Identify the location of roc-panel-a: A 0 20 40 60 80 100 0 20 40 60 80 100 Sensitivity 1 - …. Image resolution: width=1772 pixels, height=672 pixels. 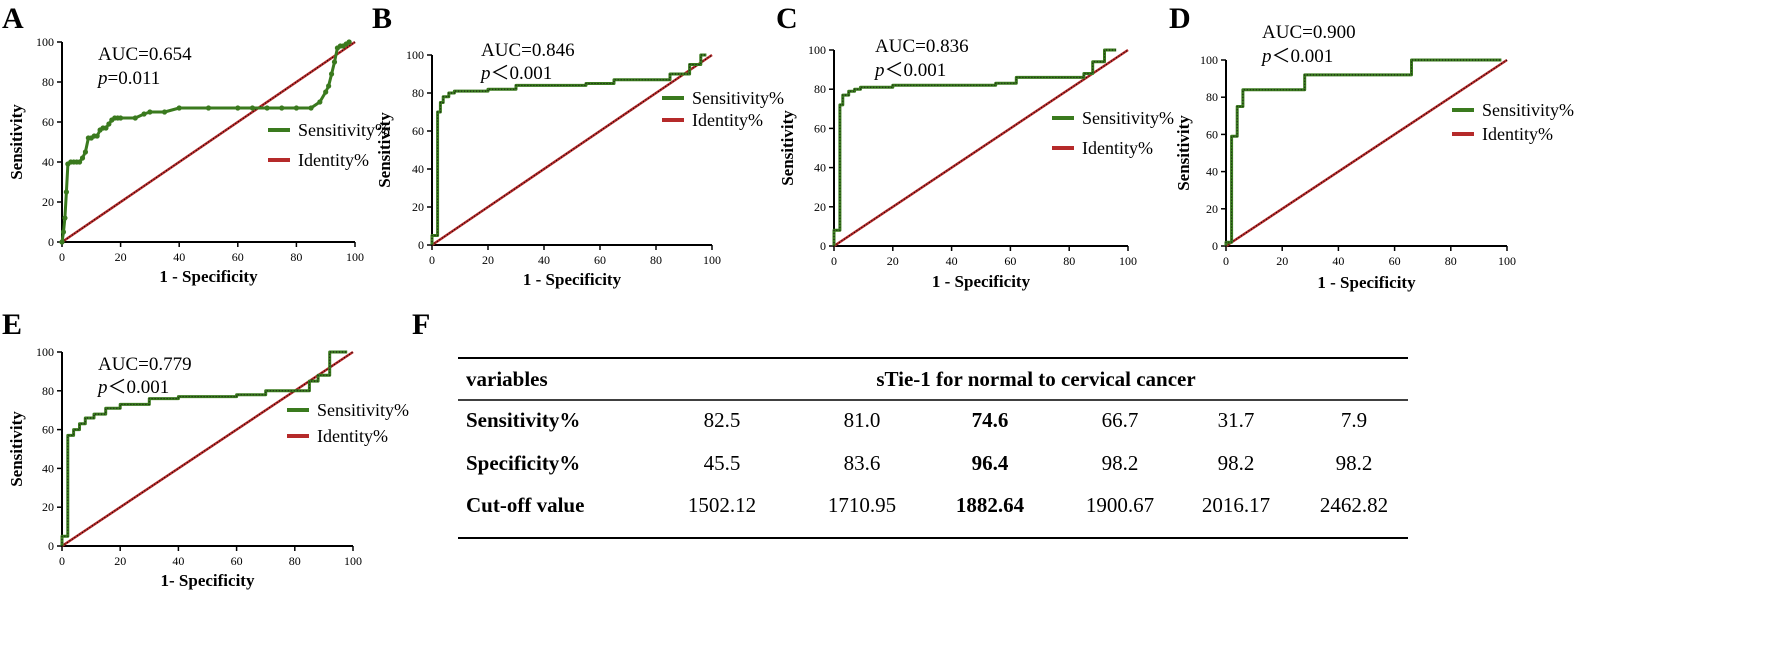
(196, 144).